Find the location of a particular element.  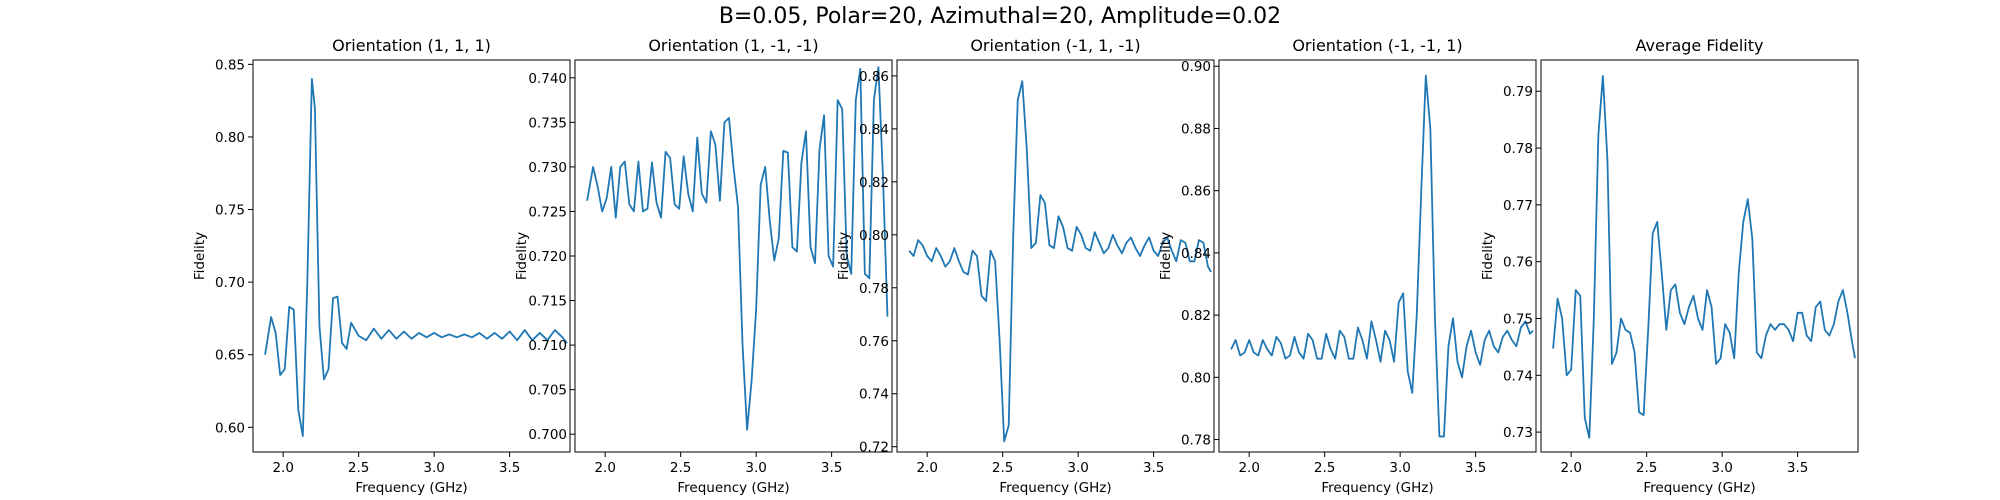

y-tick-label: 0.85 is located at coordinates (230, 65).